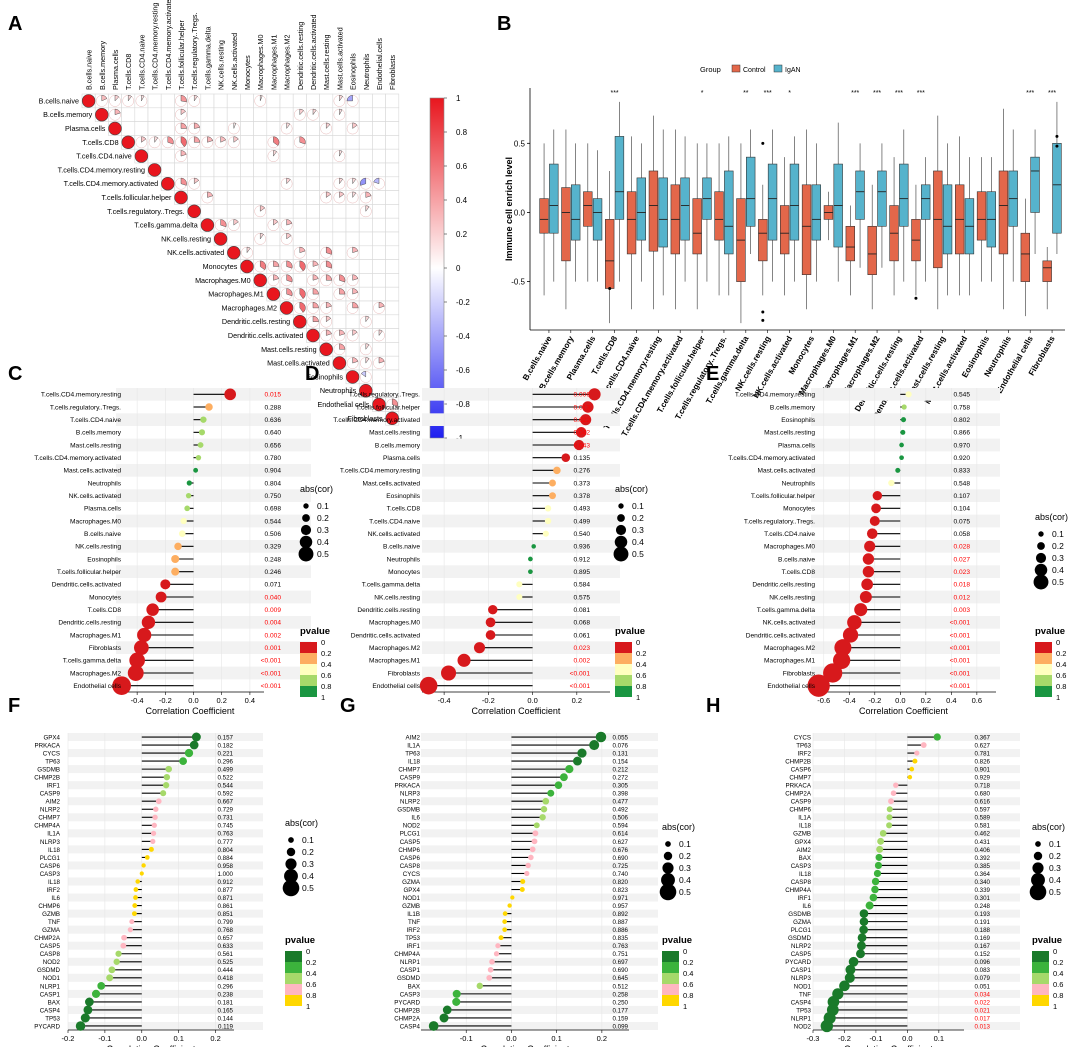 The width and height of the screenshot is (1072, 1047). What do you see at coordinates (223, 280) in the screenshot?
I see `matrix-row-label: Macrophages.M0` at bounding box center [223, 280].